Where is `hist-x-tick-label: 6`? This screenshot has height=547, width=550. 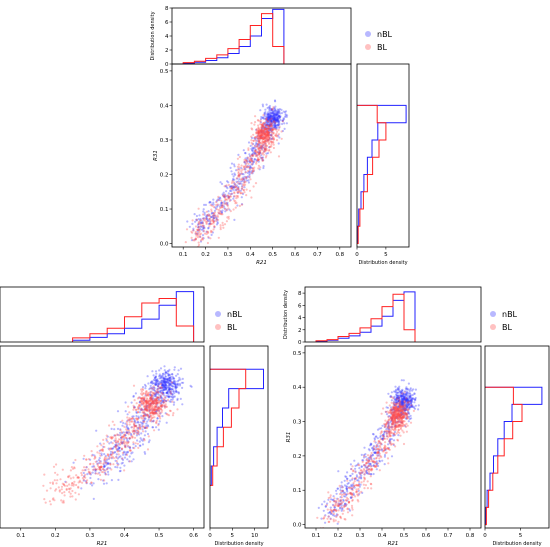
hist-x-tick-label: 6 is located at coordinates (167, 23).